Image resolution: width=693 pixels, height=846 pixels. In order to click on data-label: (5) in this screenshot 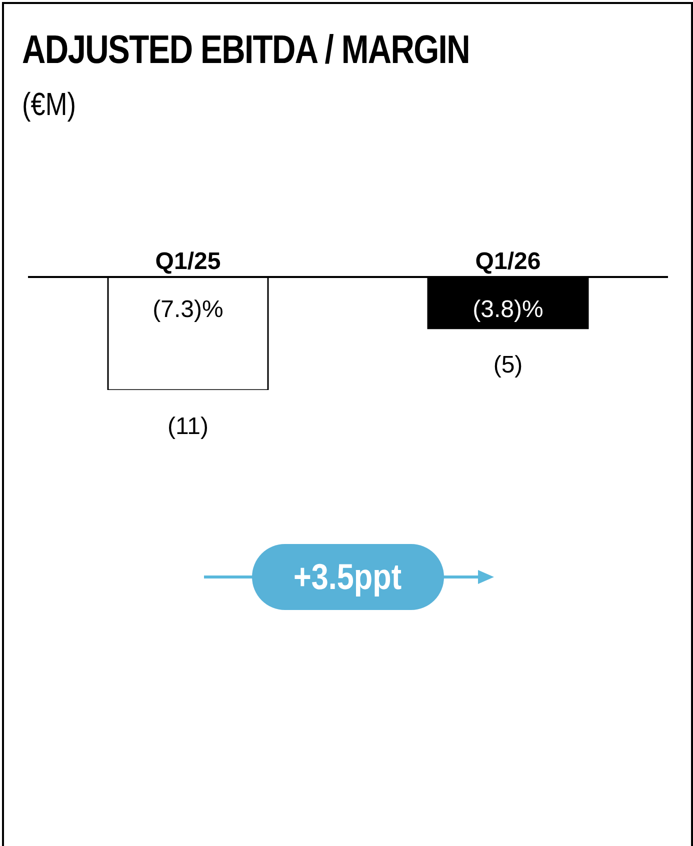, I will do `click(508, 364)`.